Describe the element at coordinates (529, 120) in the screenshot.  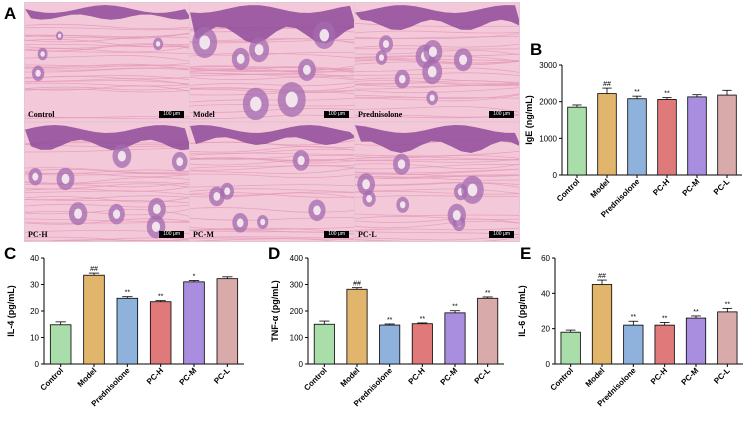
I see `y-axis-label: IgE (ng/mL)` at that location.